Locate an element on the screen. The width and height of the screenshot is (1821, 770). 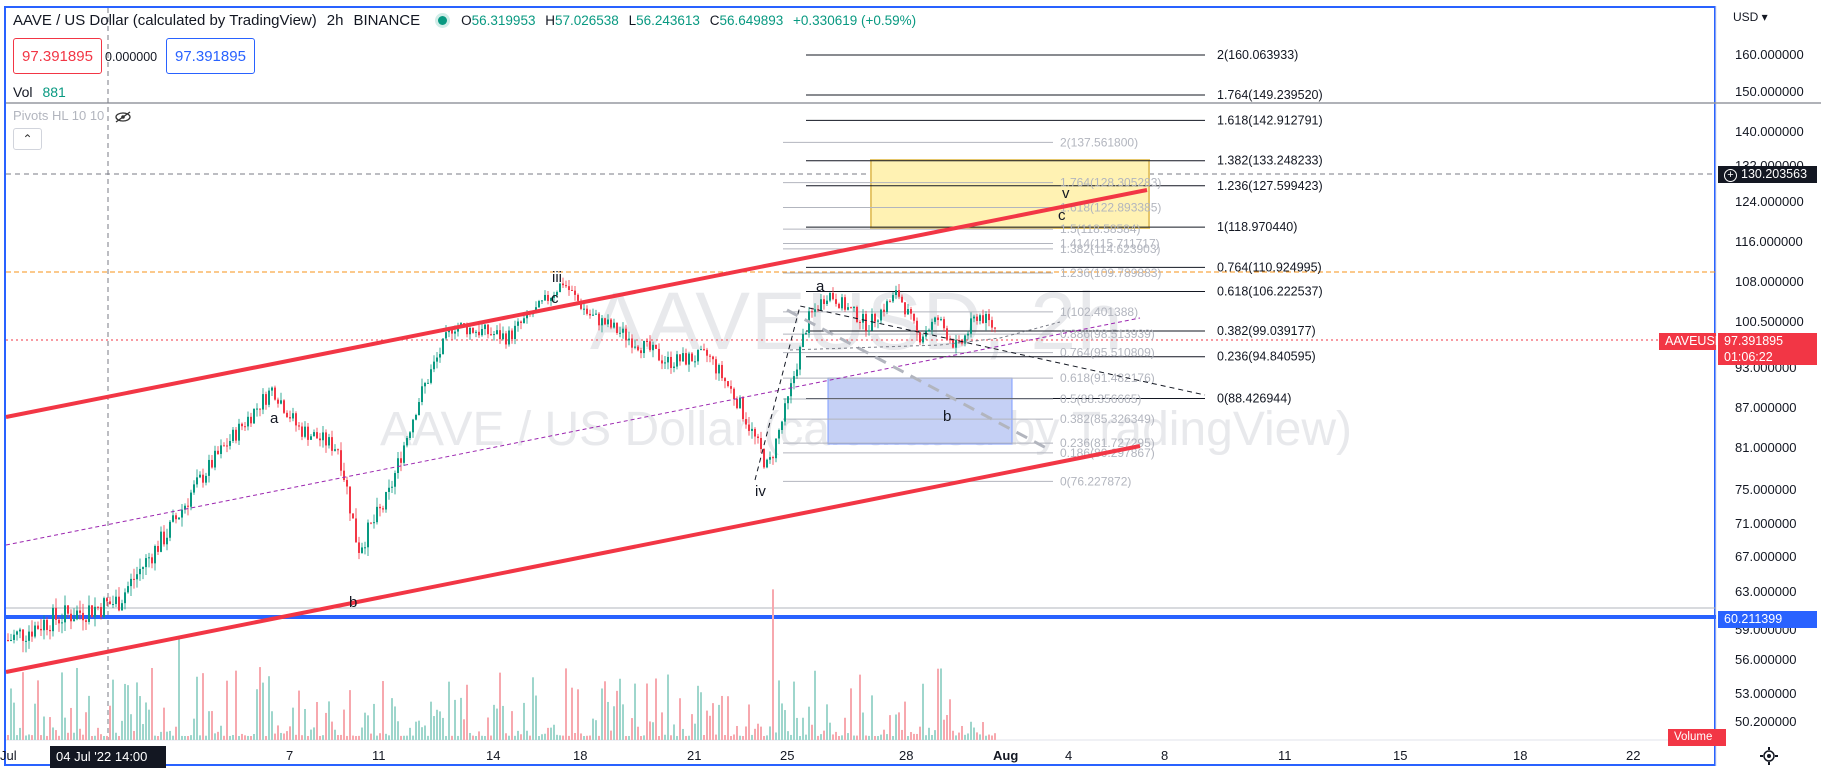
market-status-icon is located at coordinates (443, 20).